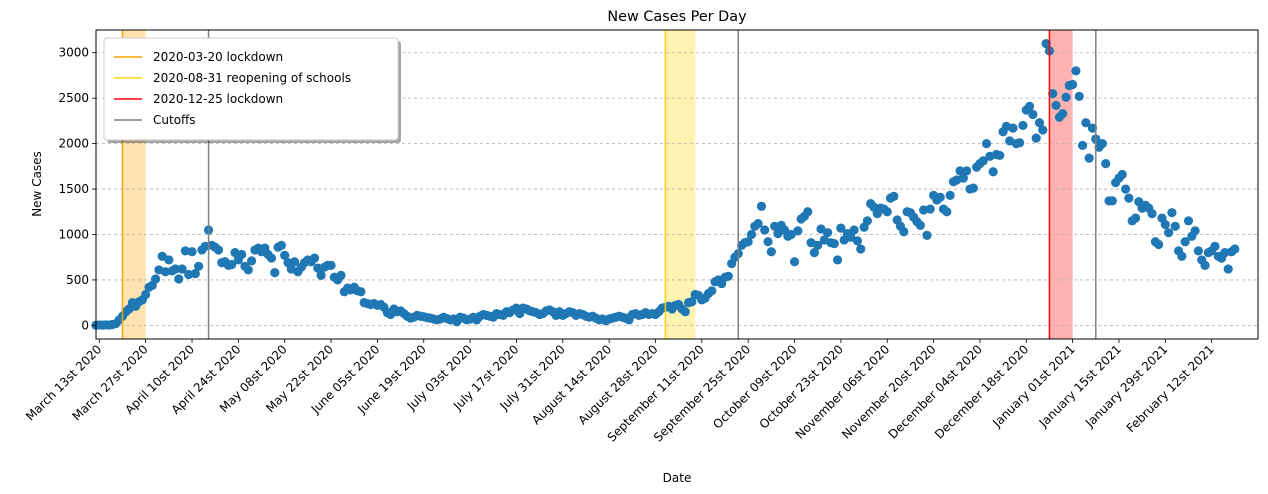  What do you see at coordinates (73, 98) in the screenshot?
I see `y-tick-label: 2500` at bounding box center [73, 98].